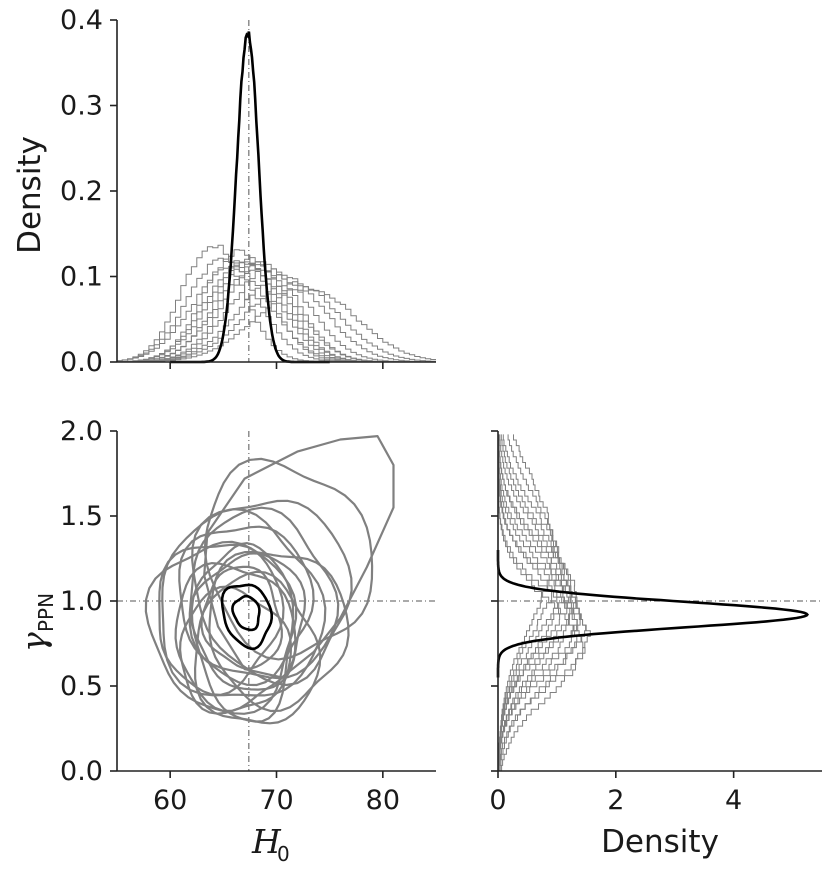 This screenshot has height=875, width=830. Describe the element at coordinates (615, 800) in the screenshot. I see `right-x-tick-label: 2` at that location.